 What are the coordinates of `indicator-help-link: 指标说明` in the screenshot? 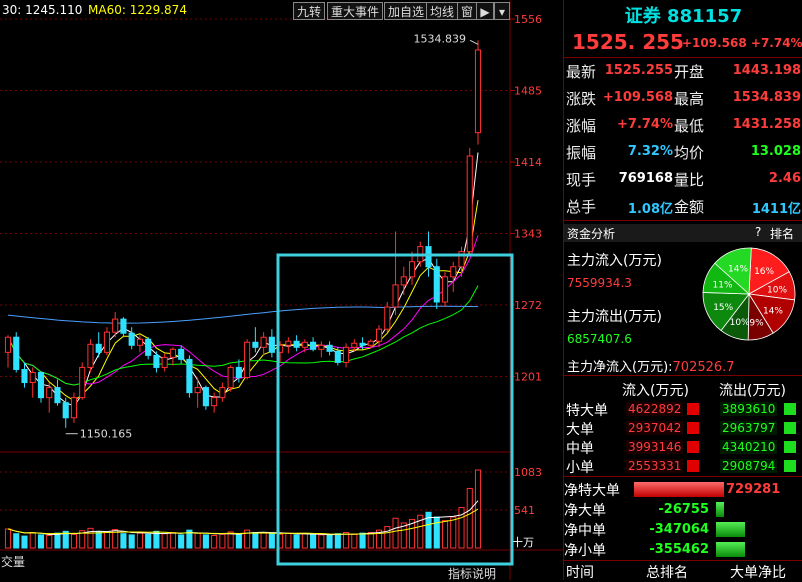 It's located at (472, 573).